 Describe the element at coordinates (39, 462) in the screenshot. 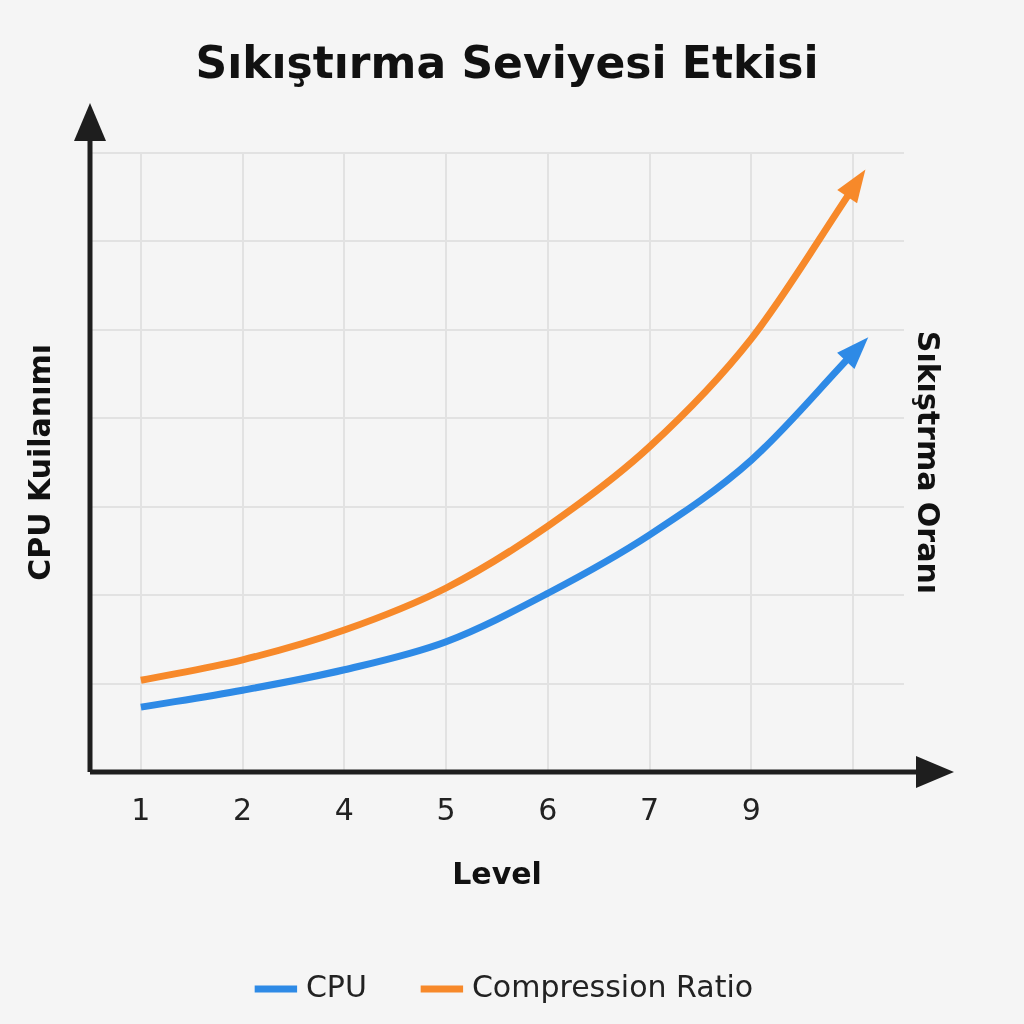

I see `y-axis-title: CPU Kuilanımı` at that location.